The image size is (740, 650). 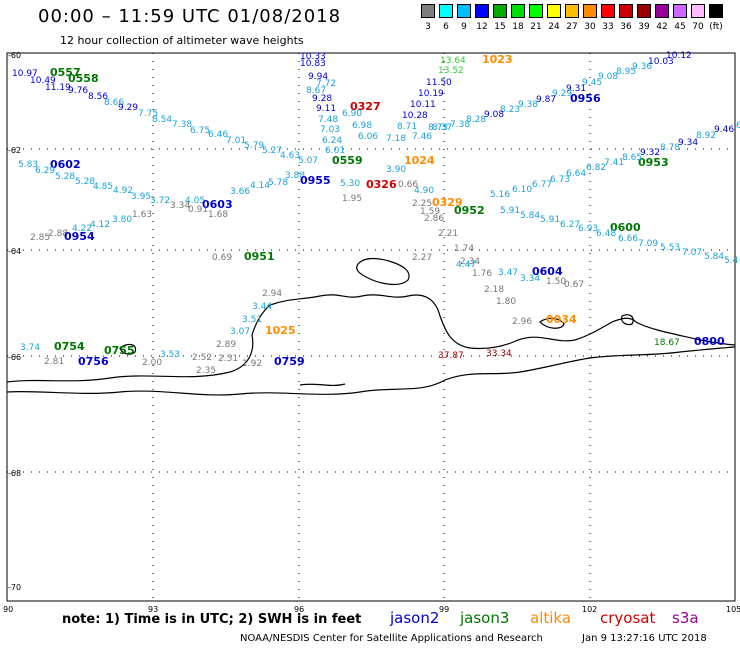 I want to click on wave-height-value: 2.86, so click(x=434, y=219).